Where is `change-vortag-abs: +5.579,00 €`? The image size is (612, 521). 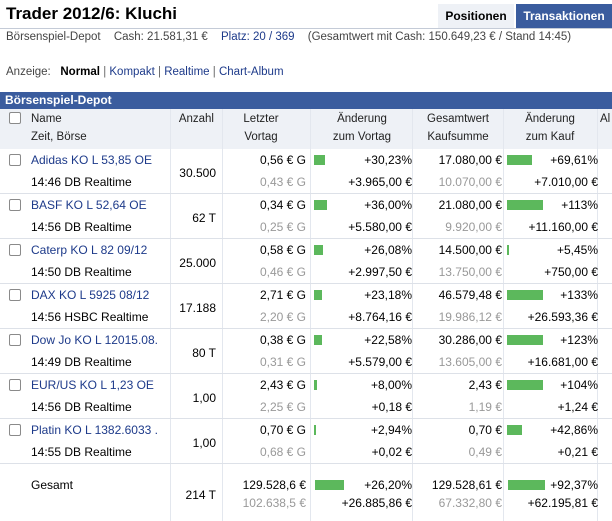
change-vortag-abs: +5.579,00 € is located at coordinates (380, 362).